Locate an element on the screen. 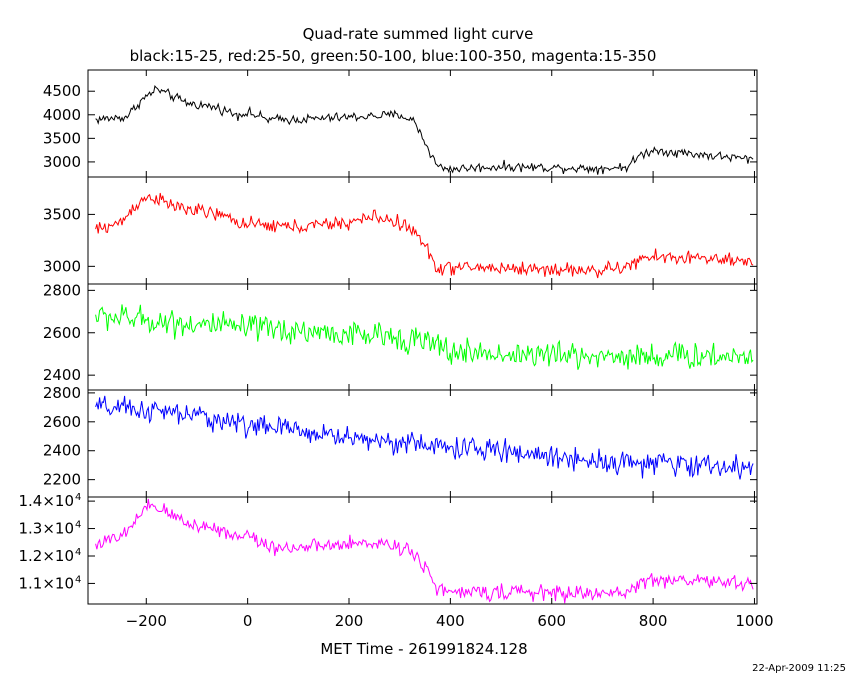 Image resolution: width=850 pixels, height=680 pixels. y-tick-label-red-3500: 3500 is located at coordinates (62, 214).